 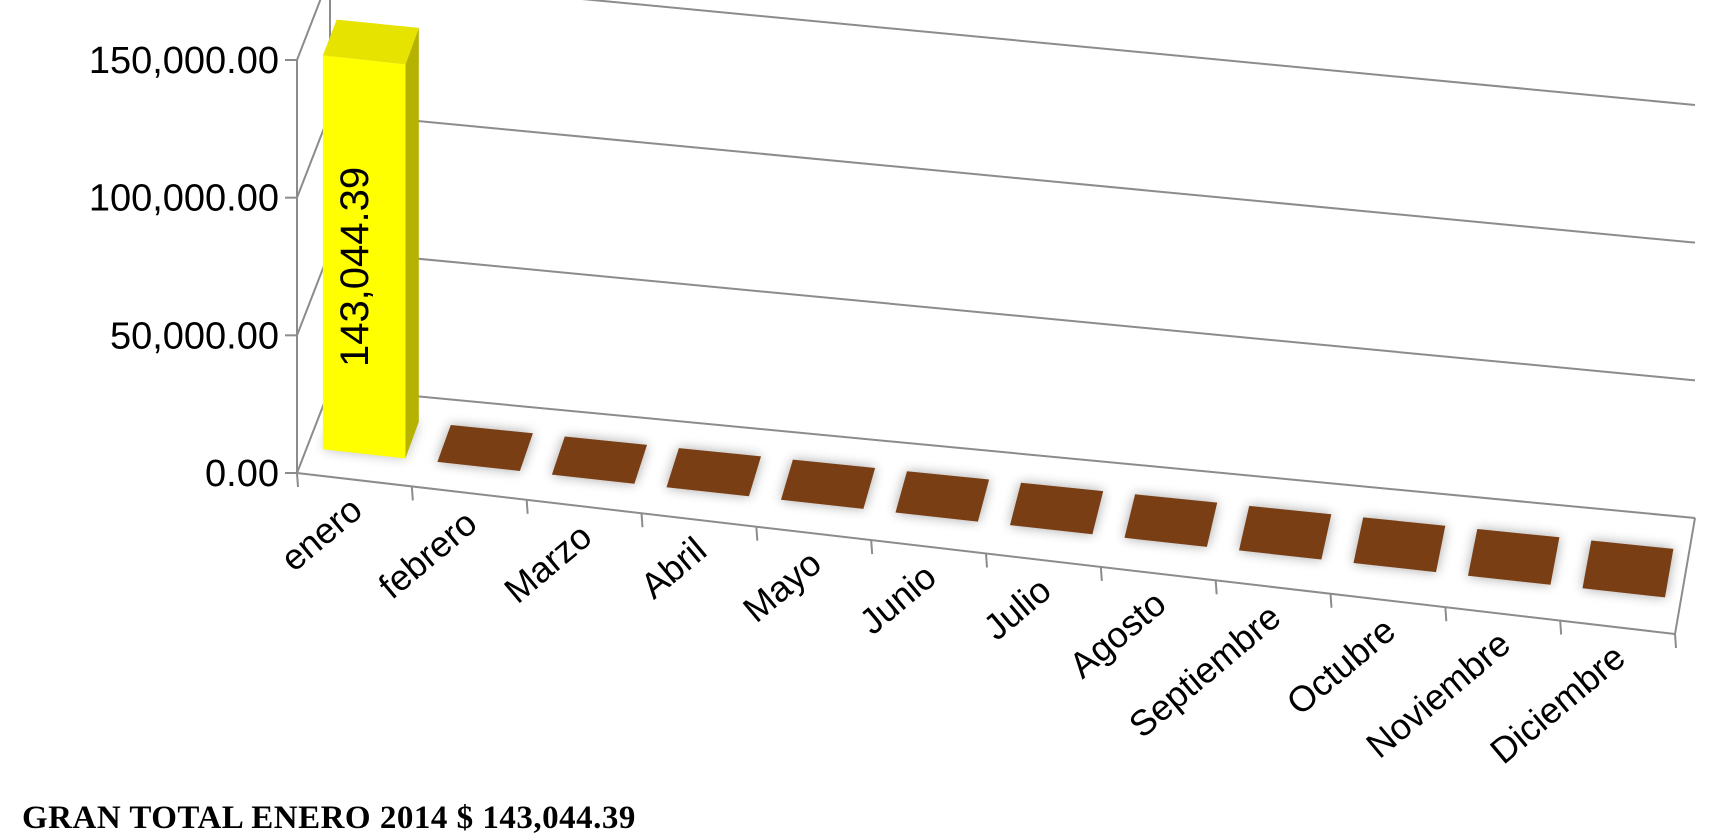 What do you see at coordinates (184, 61) in the screenshot?
I see `y-tick-label: 150,000.00` at bounding box center [184, 61].